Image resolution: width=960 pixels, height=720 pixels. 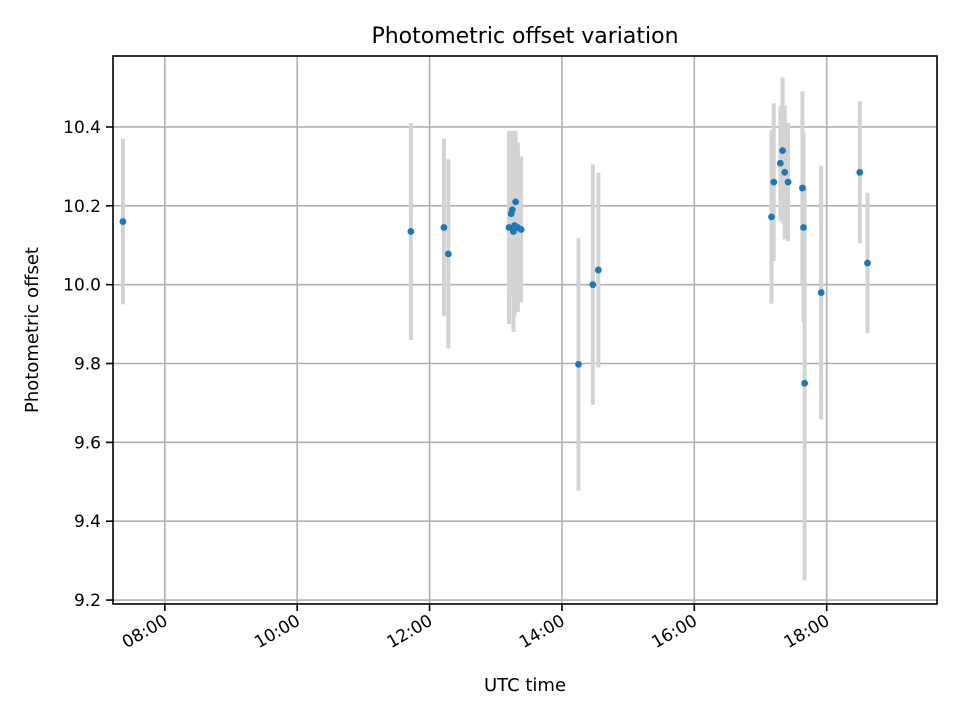 What do you see at coordinates (145, 632) in the screenshot?
I see `x-tick-label: 08:00` at bounding box center [145, 632].